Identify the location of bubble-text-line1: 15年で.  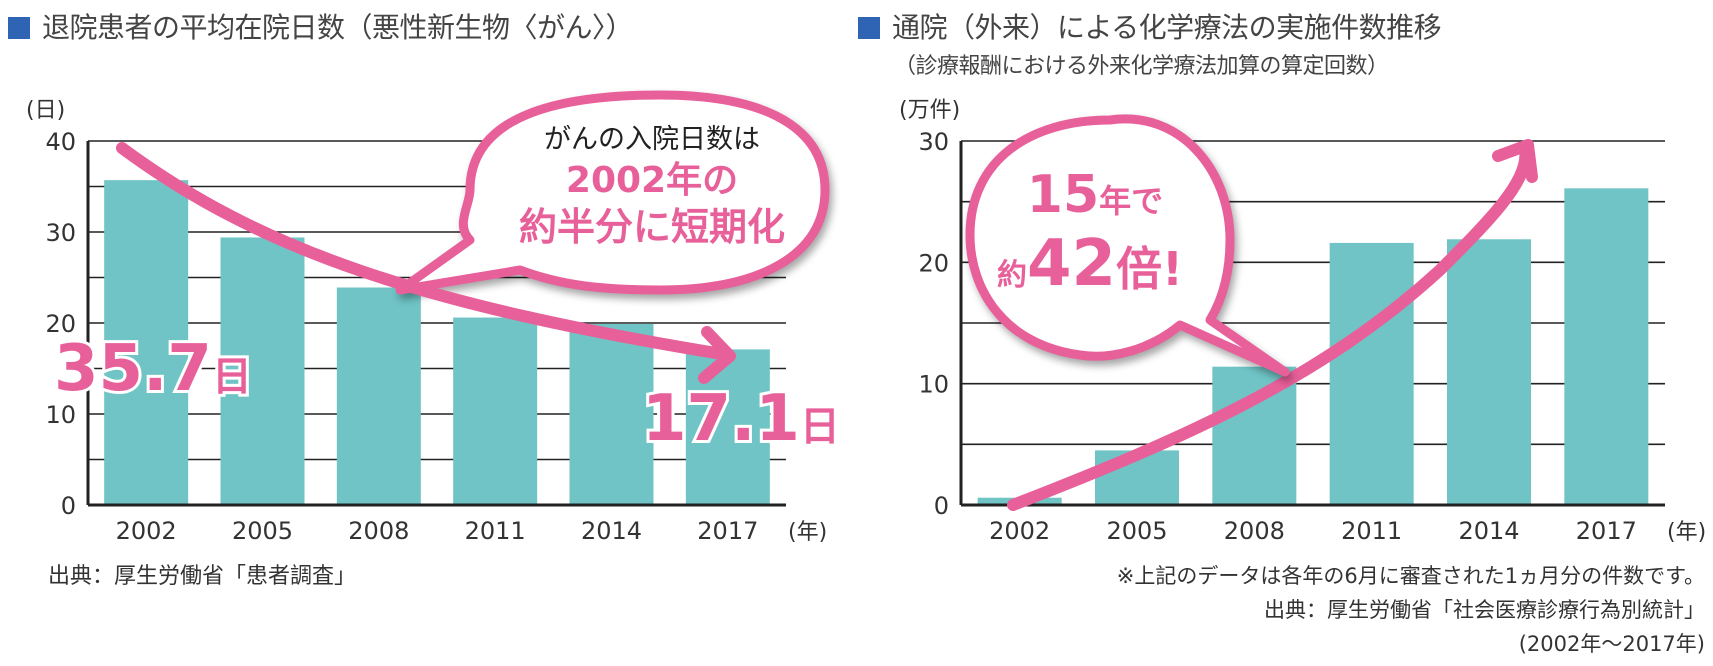
(1095, 195).